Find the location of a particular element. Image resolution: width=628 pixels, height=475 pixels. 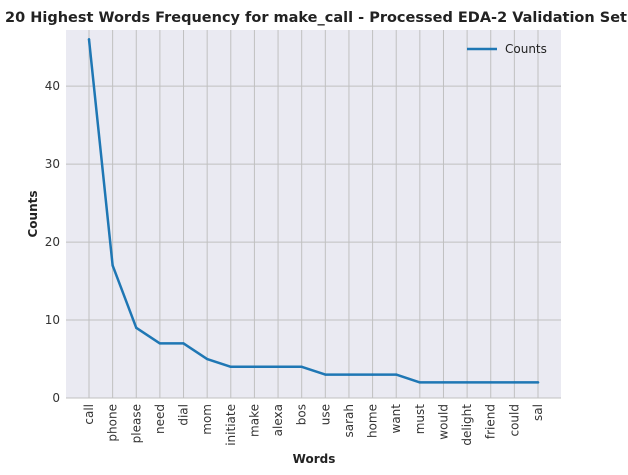

x-tick-label: call is located at coordinates (89, 414).